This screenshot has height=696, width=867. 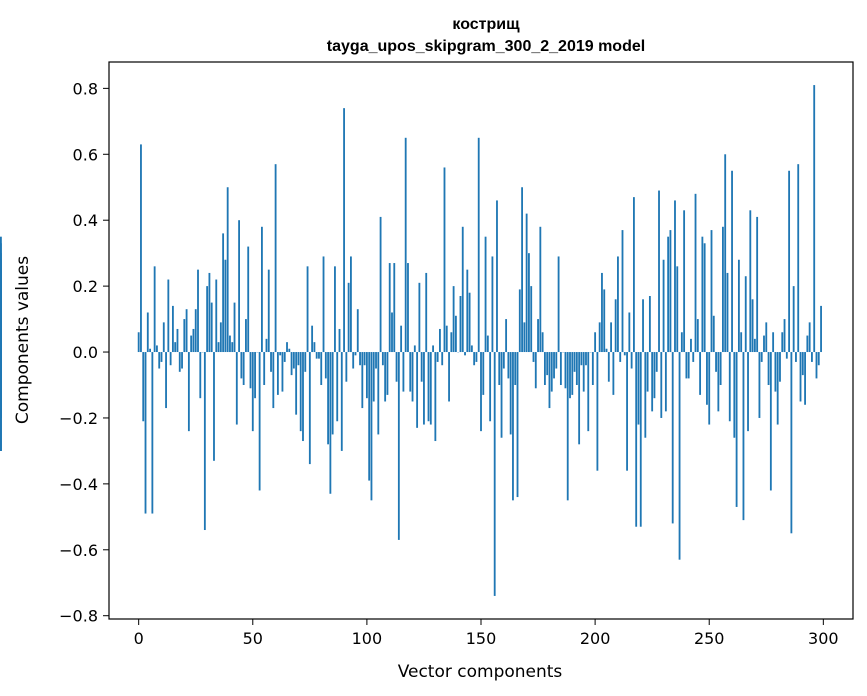 What do you see at coordinates (480, 672) in the screenshot?
I see `x-axis-label: Vector components` at bounding box center [480, 672].